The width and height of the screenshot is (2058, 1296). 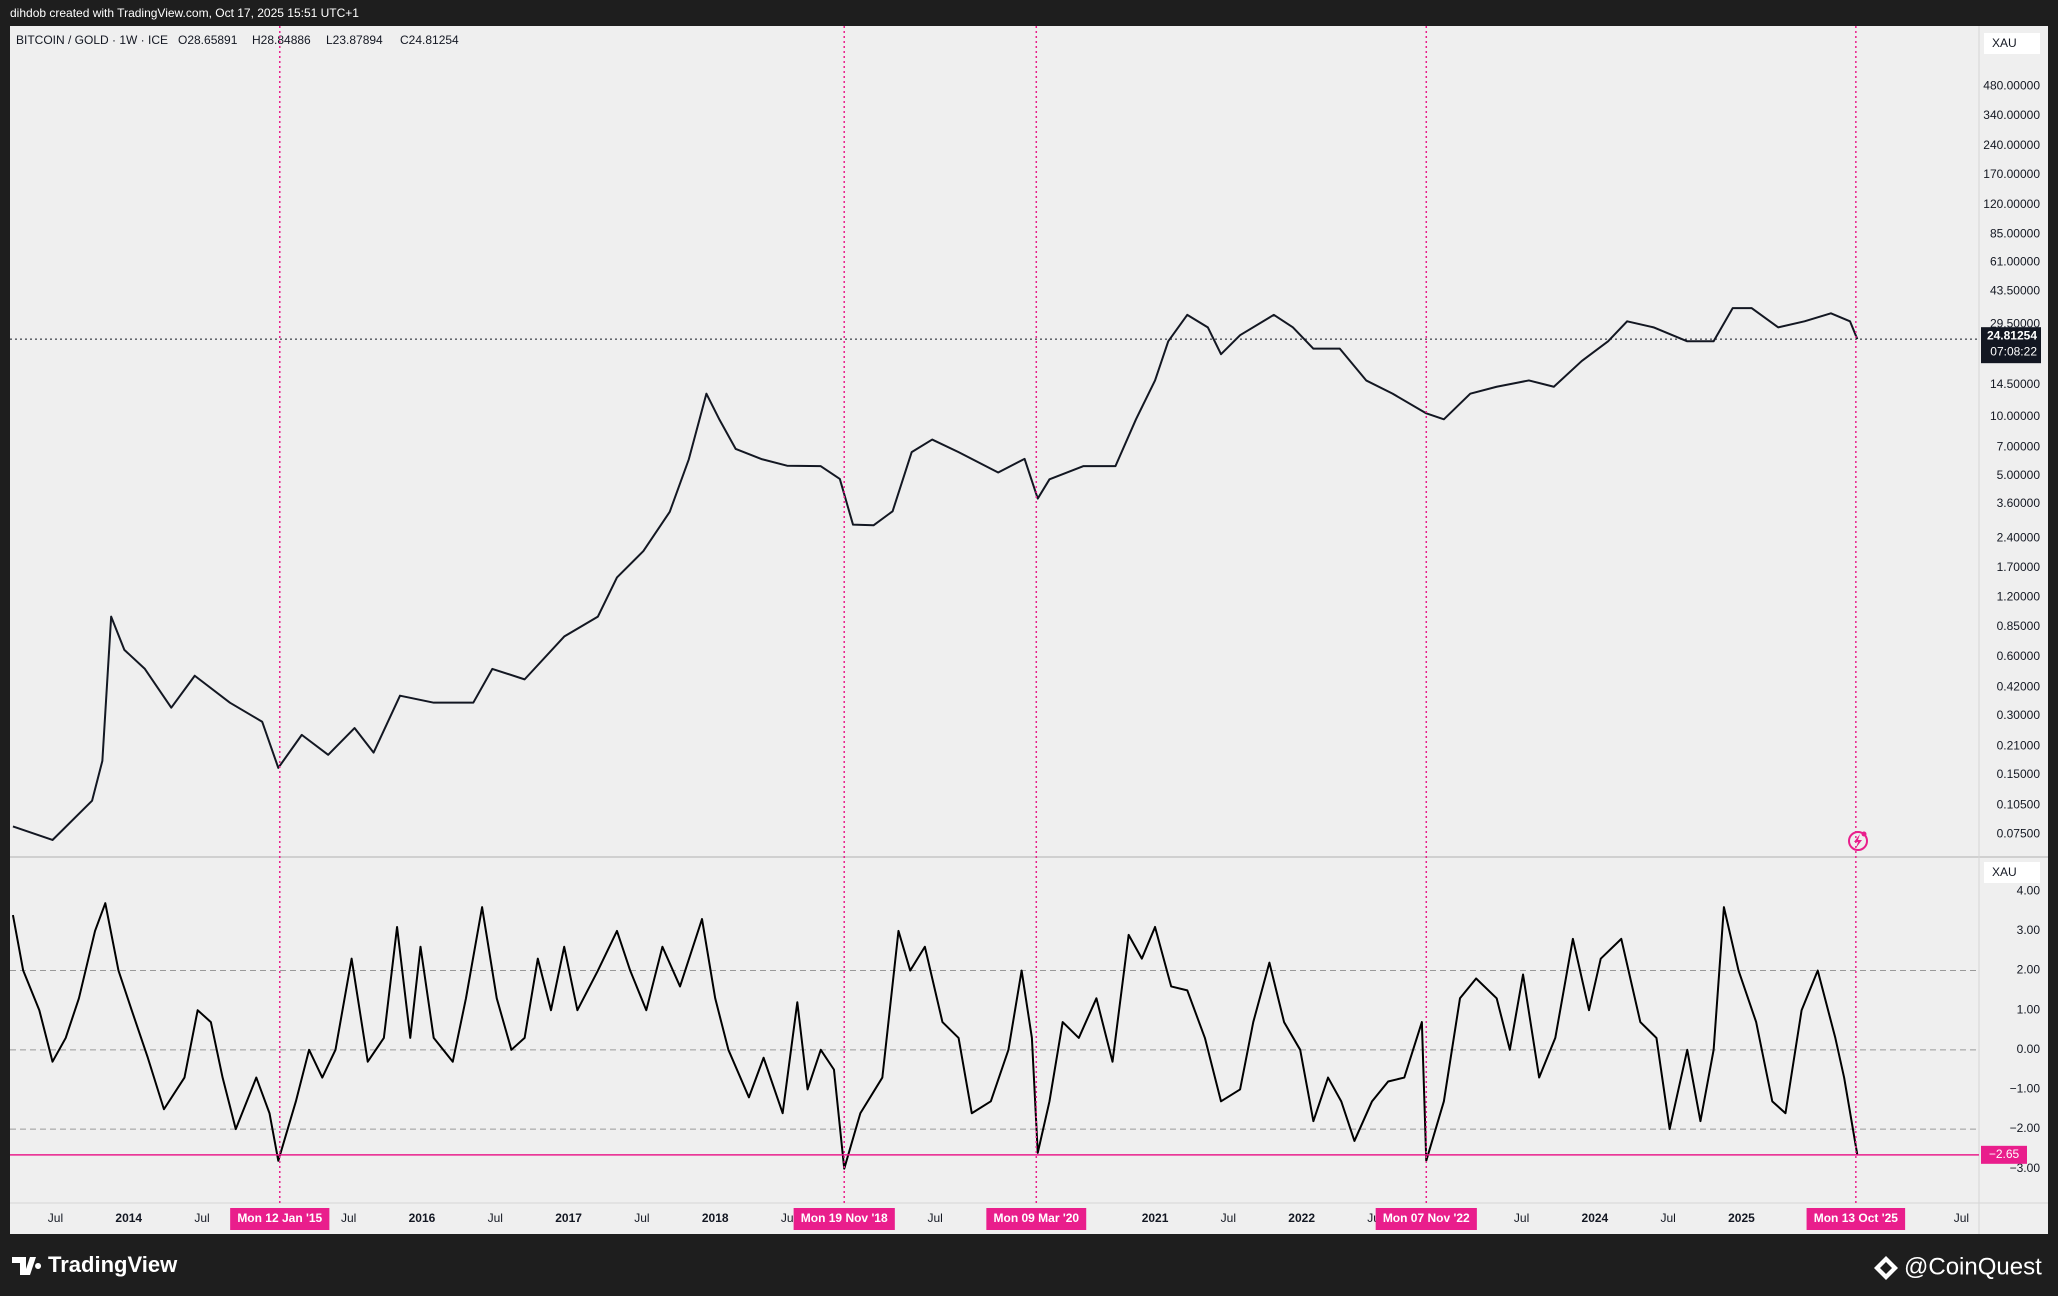 I want to click on chart-title: BITCOIN / GOLD · 1W · ICE, so click(x=92, y=40).